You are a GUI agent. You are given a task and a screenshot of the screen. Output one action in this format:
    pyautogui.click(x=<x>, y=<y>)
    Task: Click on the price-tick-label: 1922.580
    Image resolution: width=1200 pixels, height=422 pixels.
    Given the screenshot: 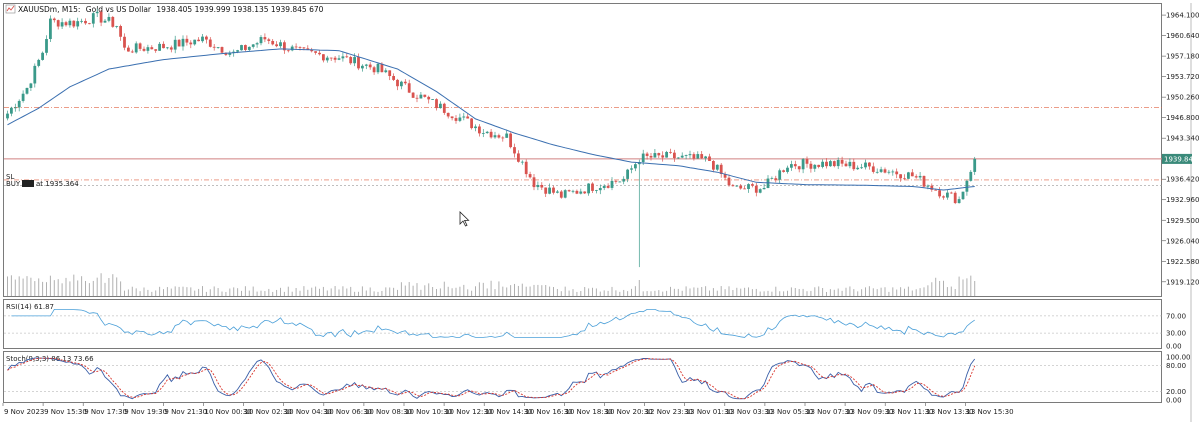 What is the action you would take?
    pyautogui.click(x=1182, y=262)
    